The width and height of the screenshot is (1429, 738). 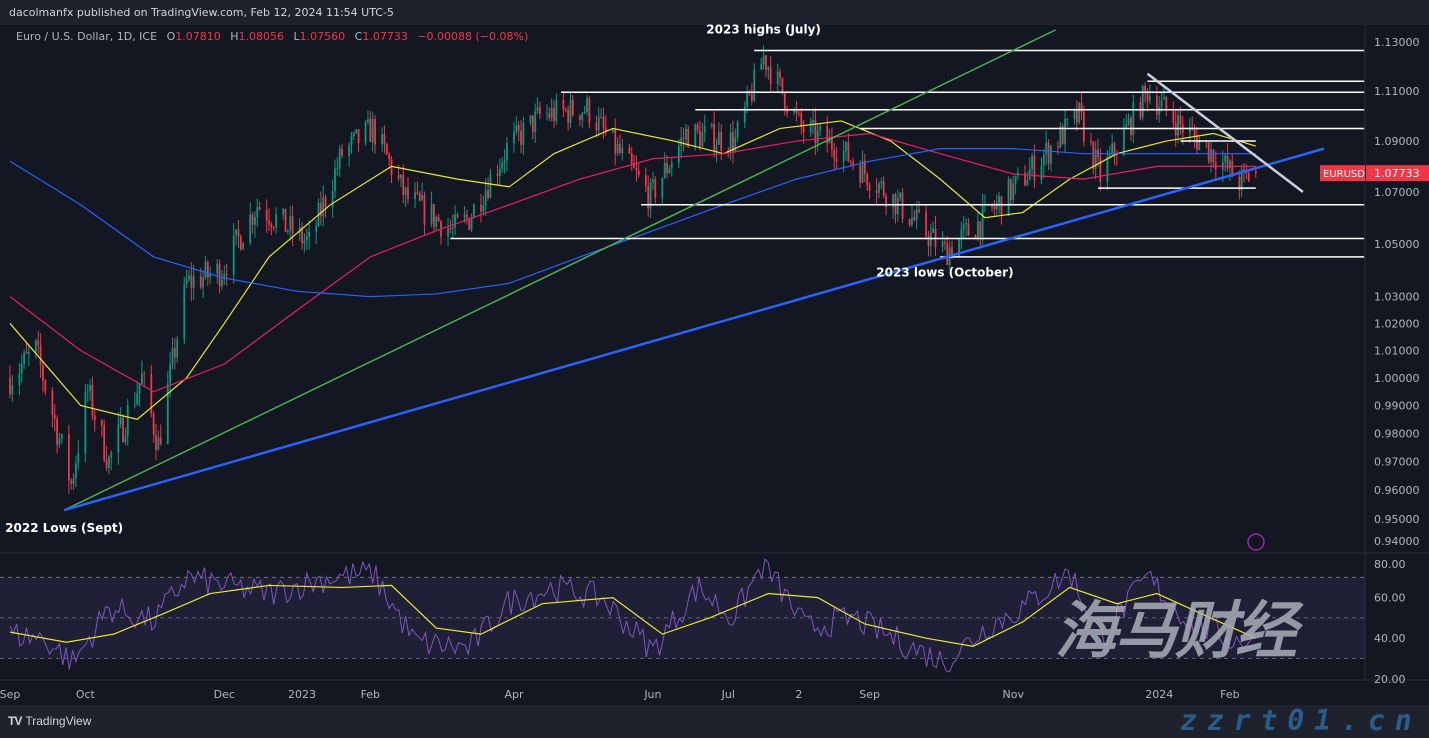 What do you see at coordinates (798, 694) in the screenshot?
I see `time-tick-label: 2` at bounding box center [798, 694].